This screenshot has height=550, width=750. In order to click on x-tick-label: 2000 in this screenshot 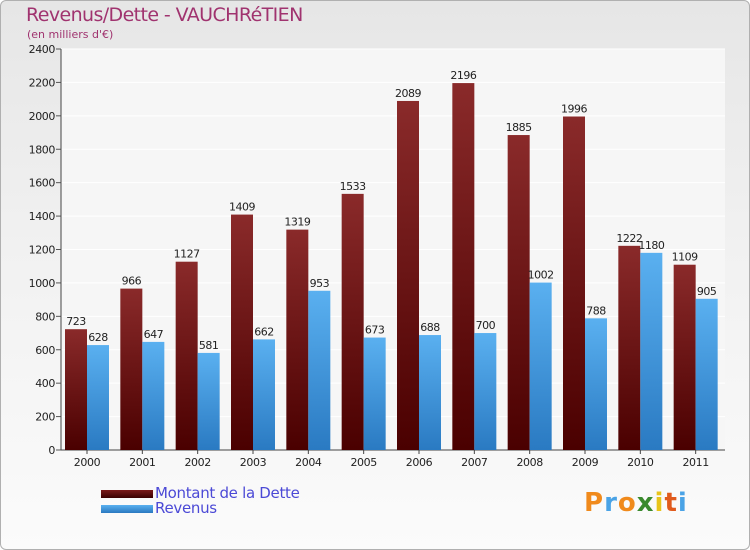, I will do `click(87, 462)`.